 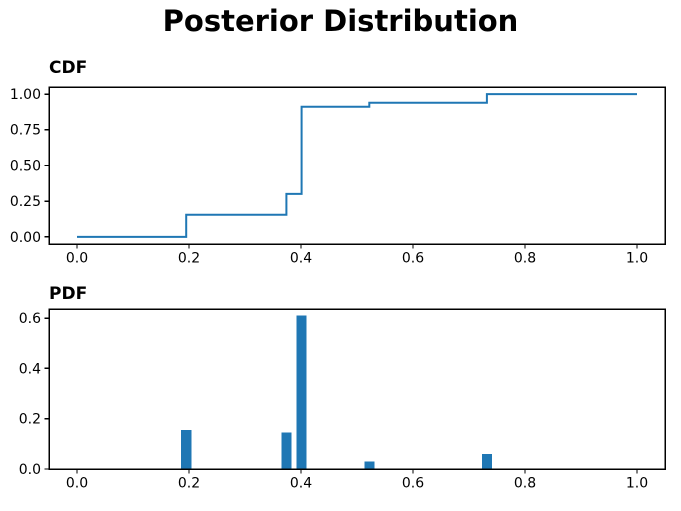 What do you see at coordinates (340, 21) in the screenshot?
I see `figure-title: Posterior Distribution` at bounding box center [340, 21].